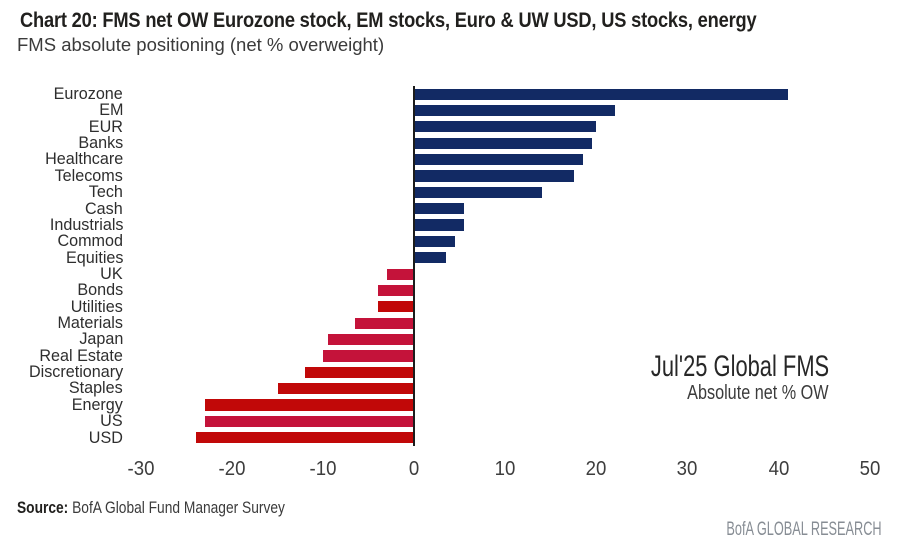  What do you see at coordinates (687, 469) in the screenshot?
I see `x-tick-label: 30` at bounding box center [687, 469].